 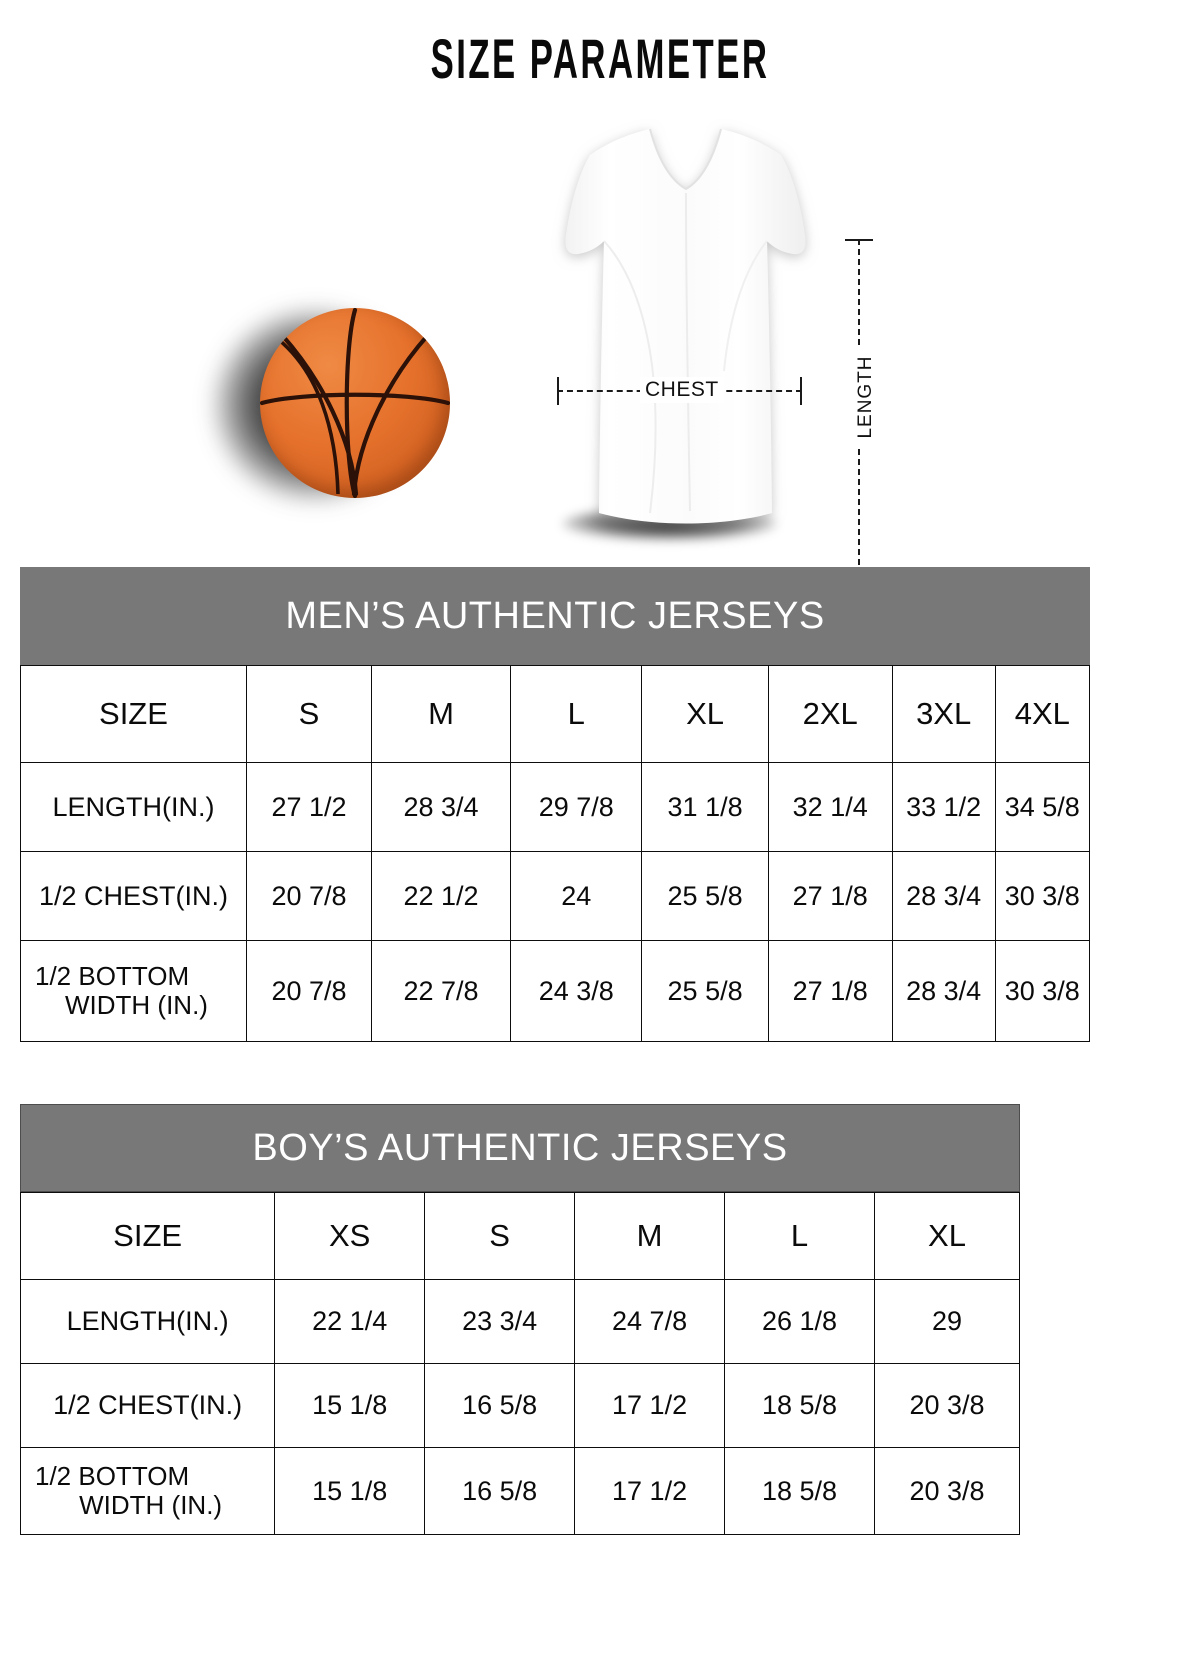 What do you see at coordinates (350, 1321) in the screenshot?
I see `cell-length-xs: 22 1/4` at bounding box center [350, 1321].